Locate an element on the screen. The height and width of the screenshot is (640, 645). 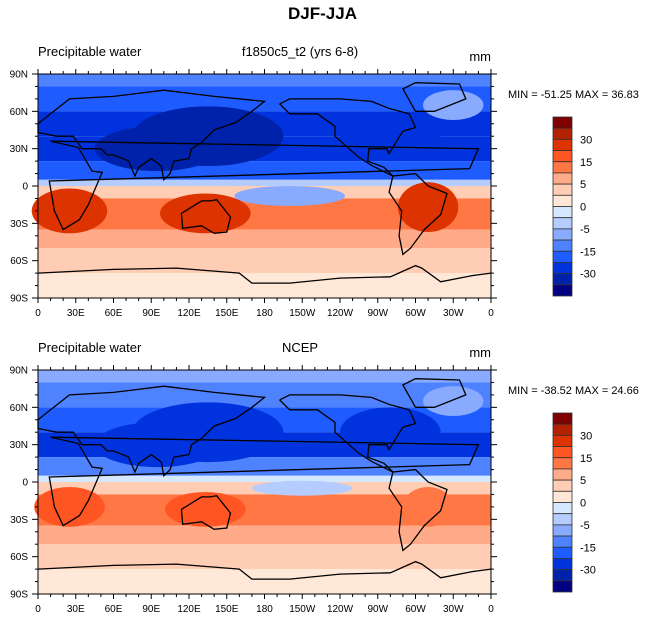
x-tick-label: 90E is located at coordinates (151, 609).